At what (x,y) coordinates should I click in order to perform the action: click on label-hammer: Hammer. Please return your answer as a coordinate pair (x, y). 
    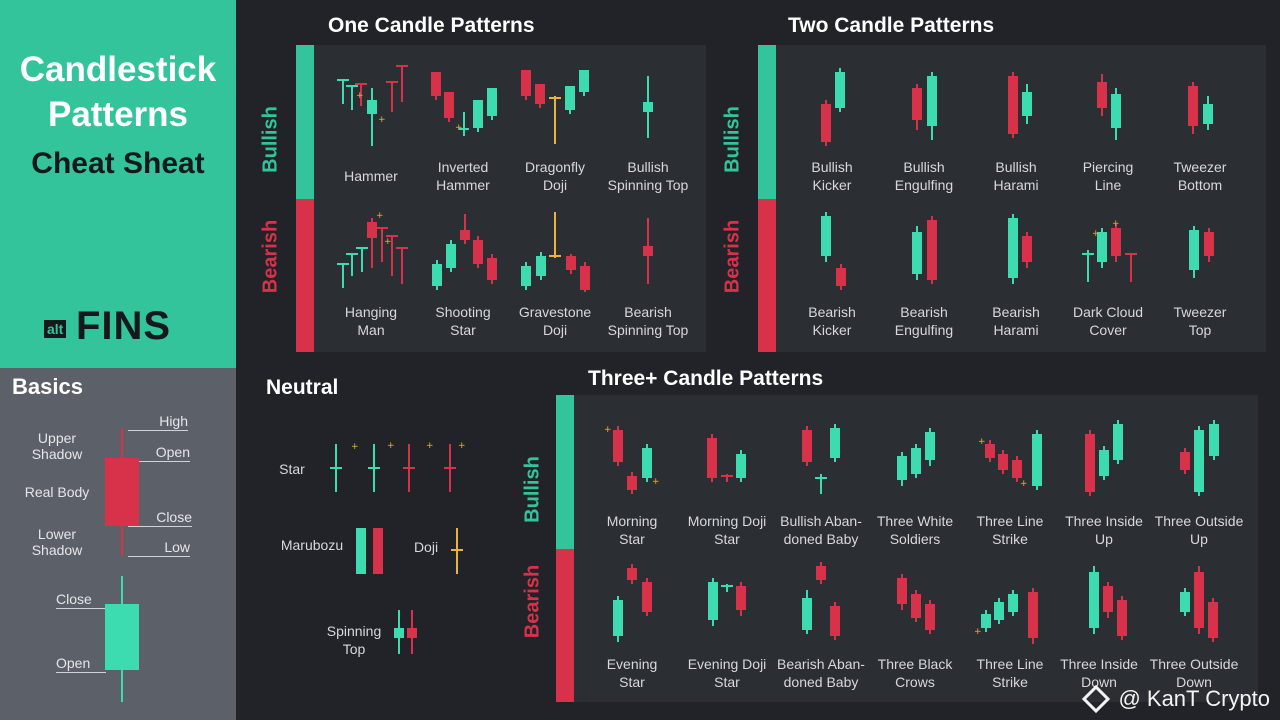
    Looking at the image, I should click on (371, 176).